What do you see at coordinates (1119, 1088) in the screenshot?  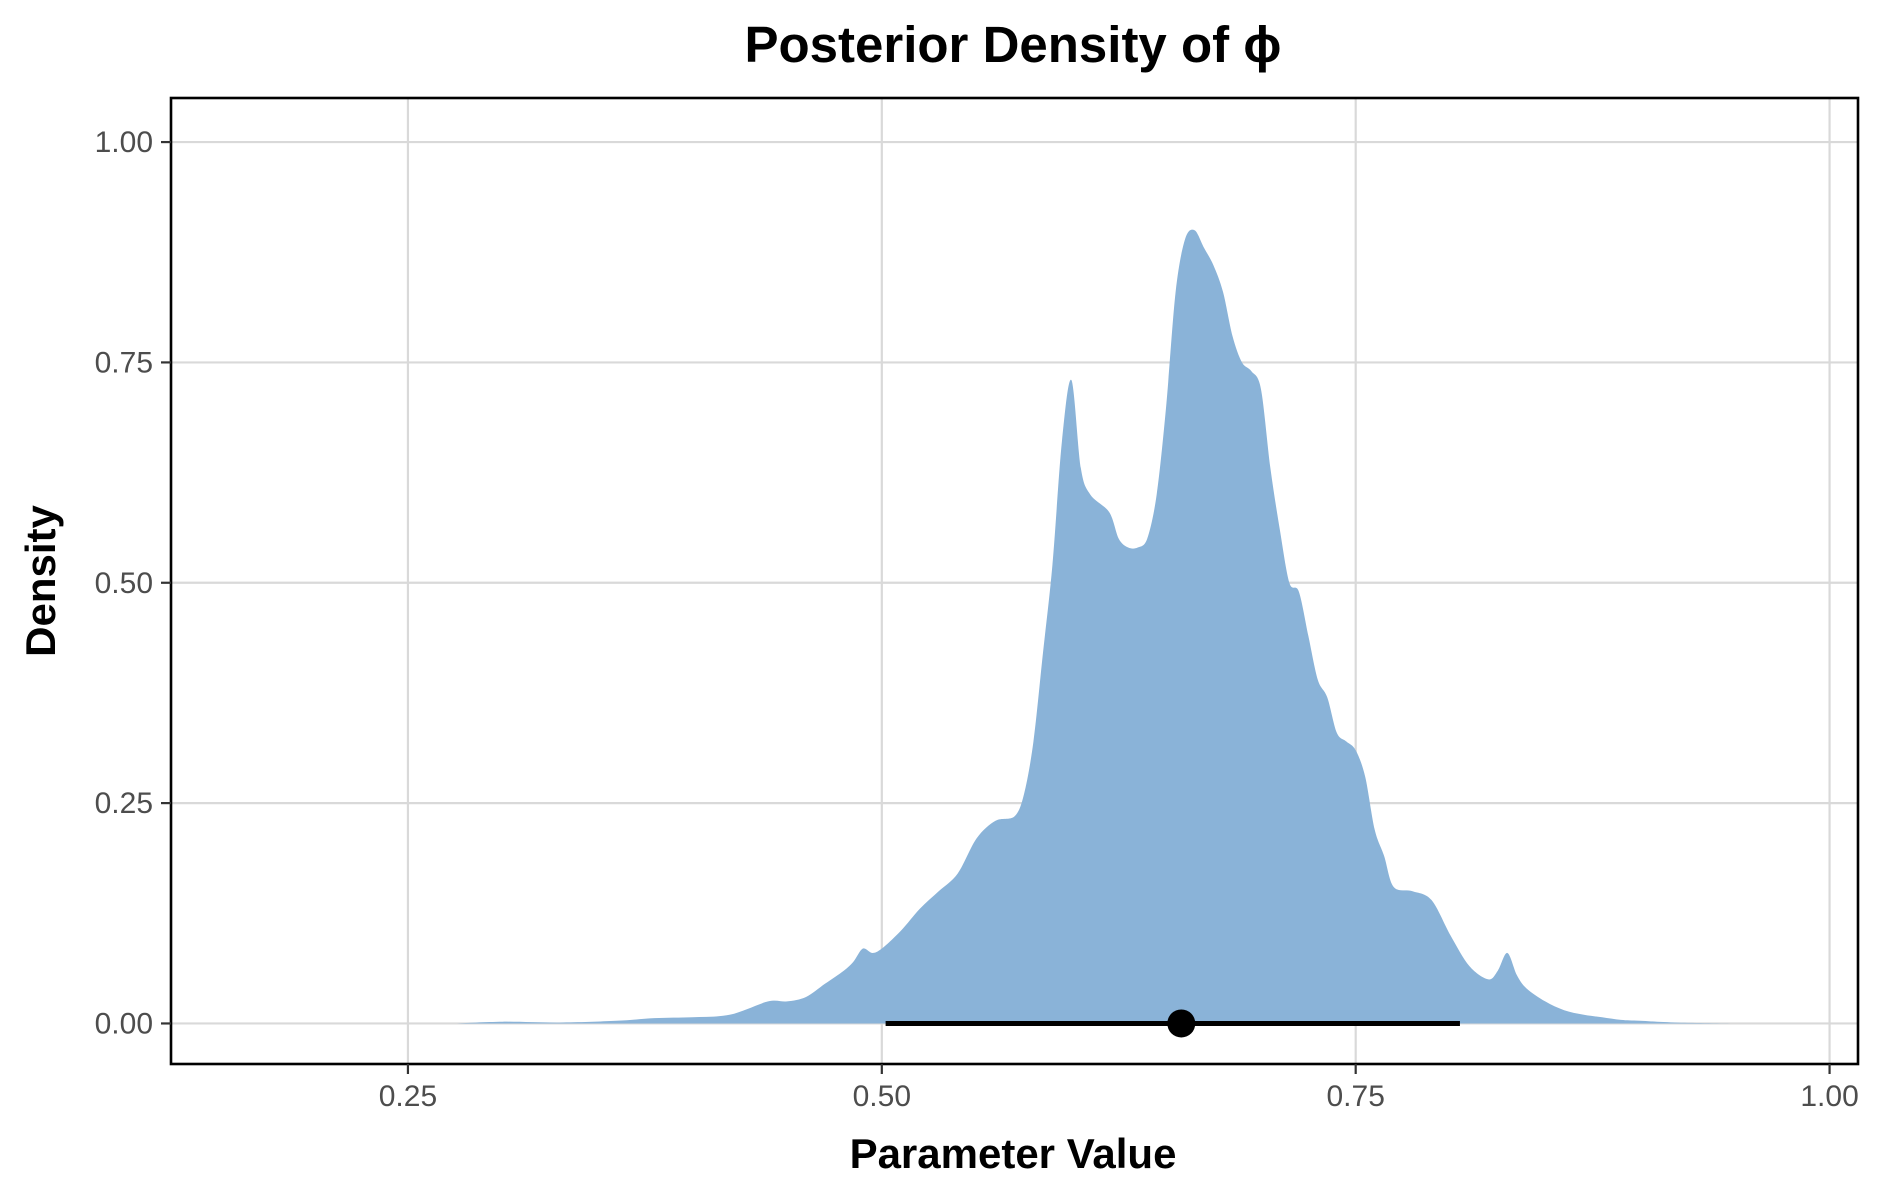 I see `x-axis: 0.25 0.50 0.75 1.00` at bounding box center [1119, 1088].